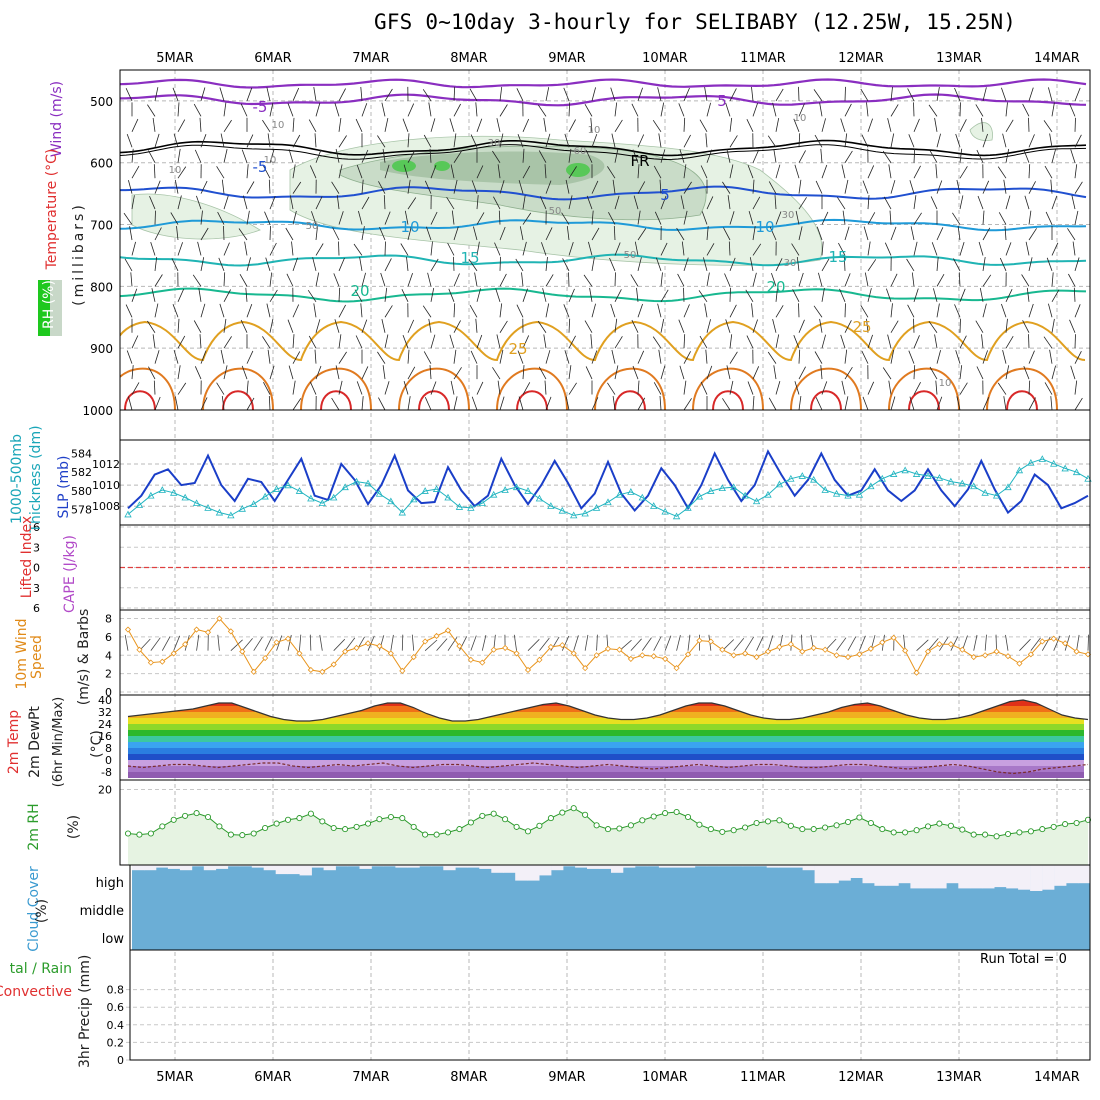 The width and height of the screenshot is (1100, 1100). What do you see at coordinates (606, 739) in the screenshot?
I see `temp-band` at bounding box center [606, 739].